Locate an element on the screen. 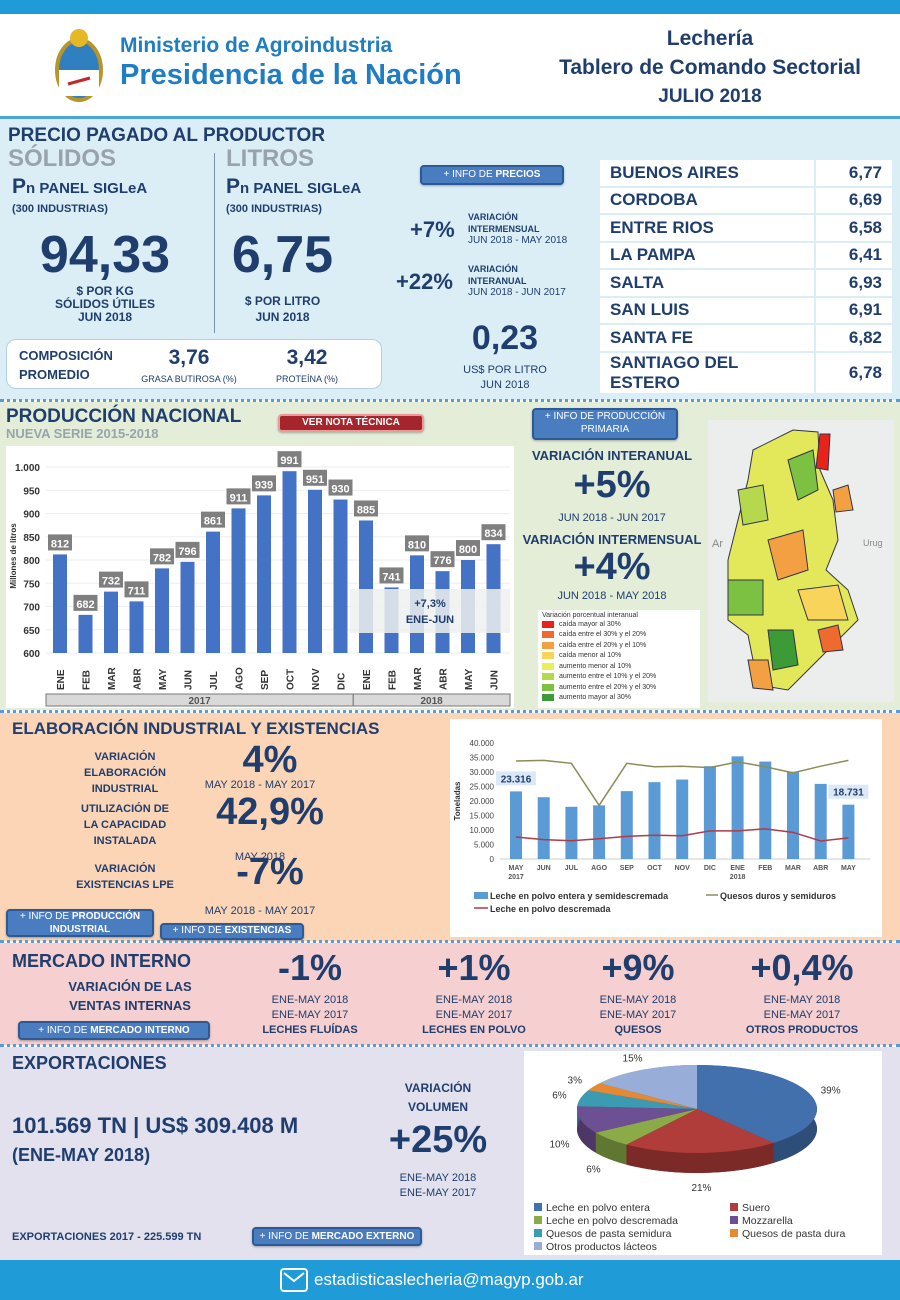 Image resolution: width=900 pixels, height=1300 pixels. y-tick-label: 35.000 is located at coordinates (482, 758).